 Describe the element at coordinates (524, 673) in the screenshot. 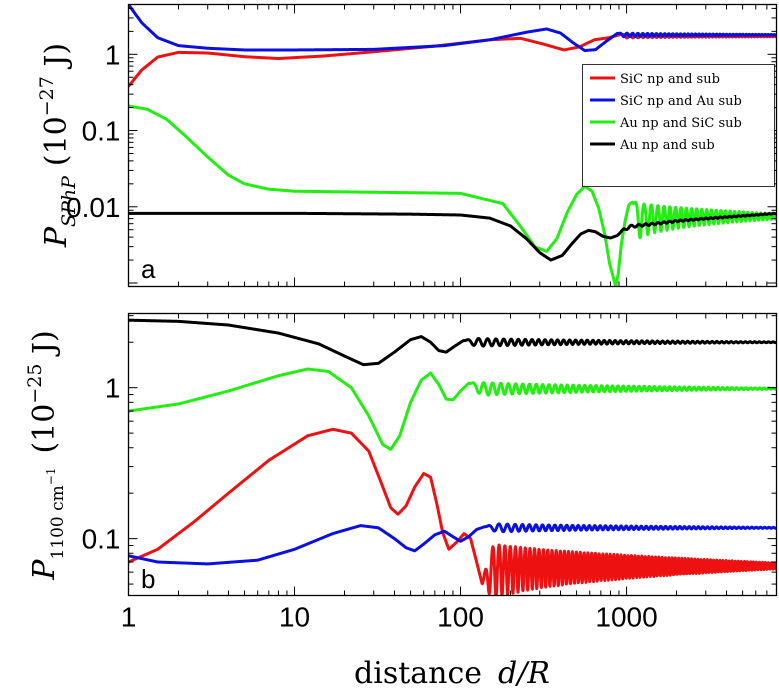

I see `xlabel-math: d/R` at that location.